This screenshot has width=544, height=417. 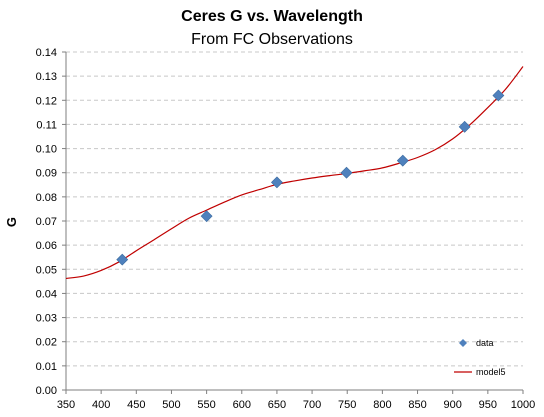 What do you see at coordinates (491, 372) in the screenshot?
I see `legend-label-model5: model5` at bounding box center [491, 372].